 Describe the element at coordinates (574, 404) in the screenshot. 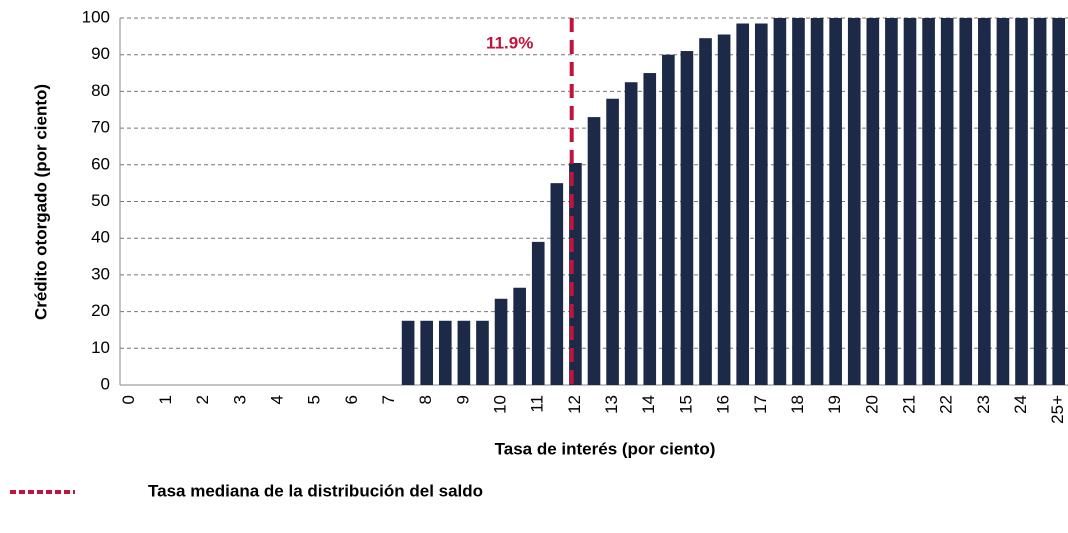

I see `x-tick-label: 12` at that location.